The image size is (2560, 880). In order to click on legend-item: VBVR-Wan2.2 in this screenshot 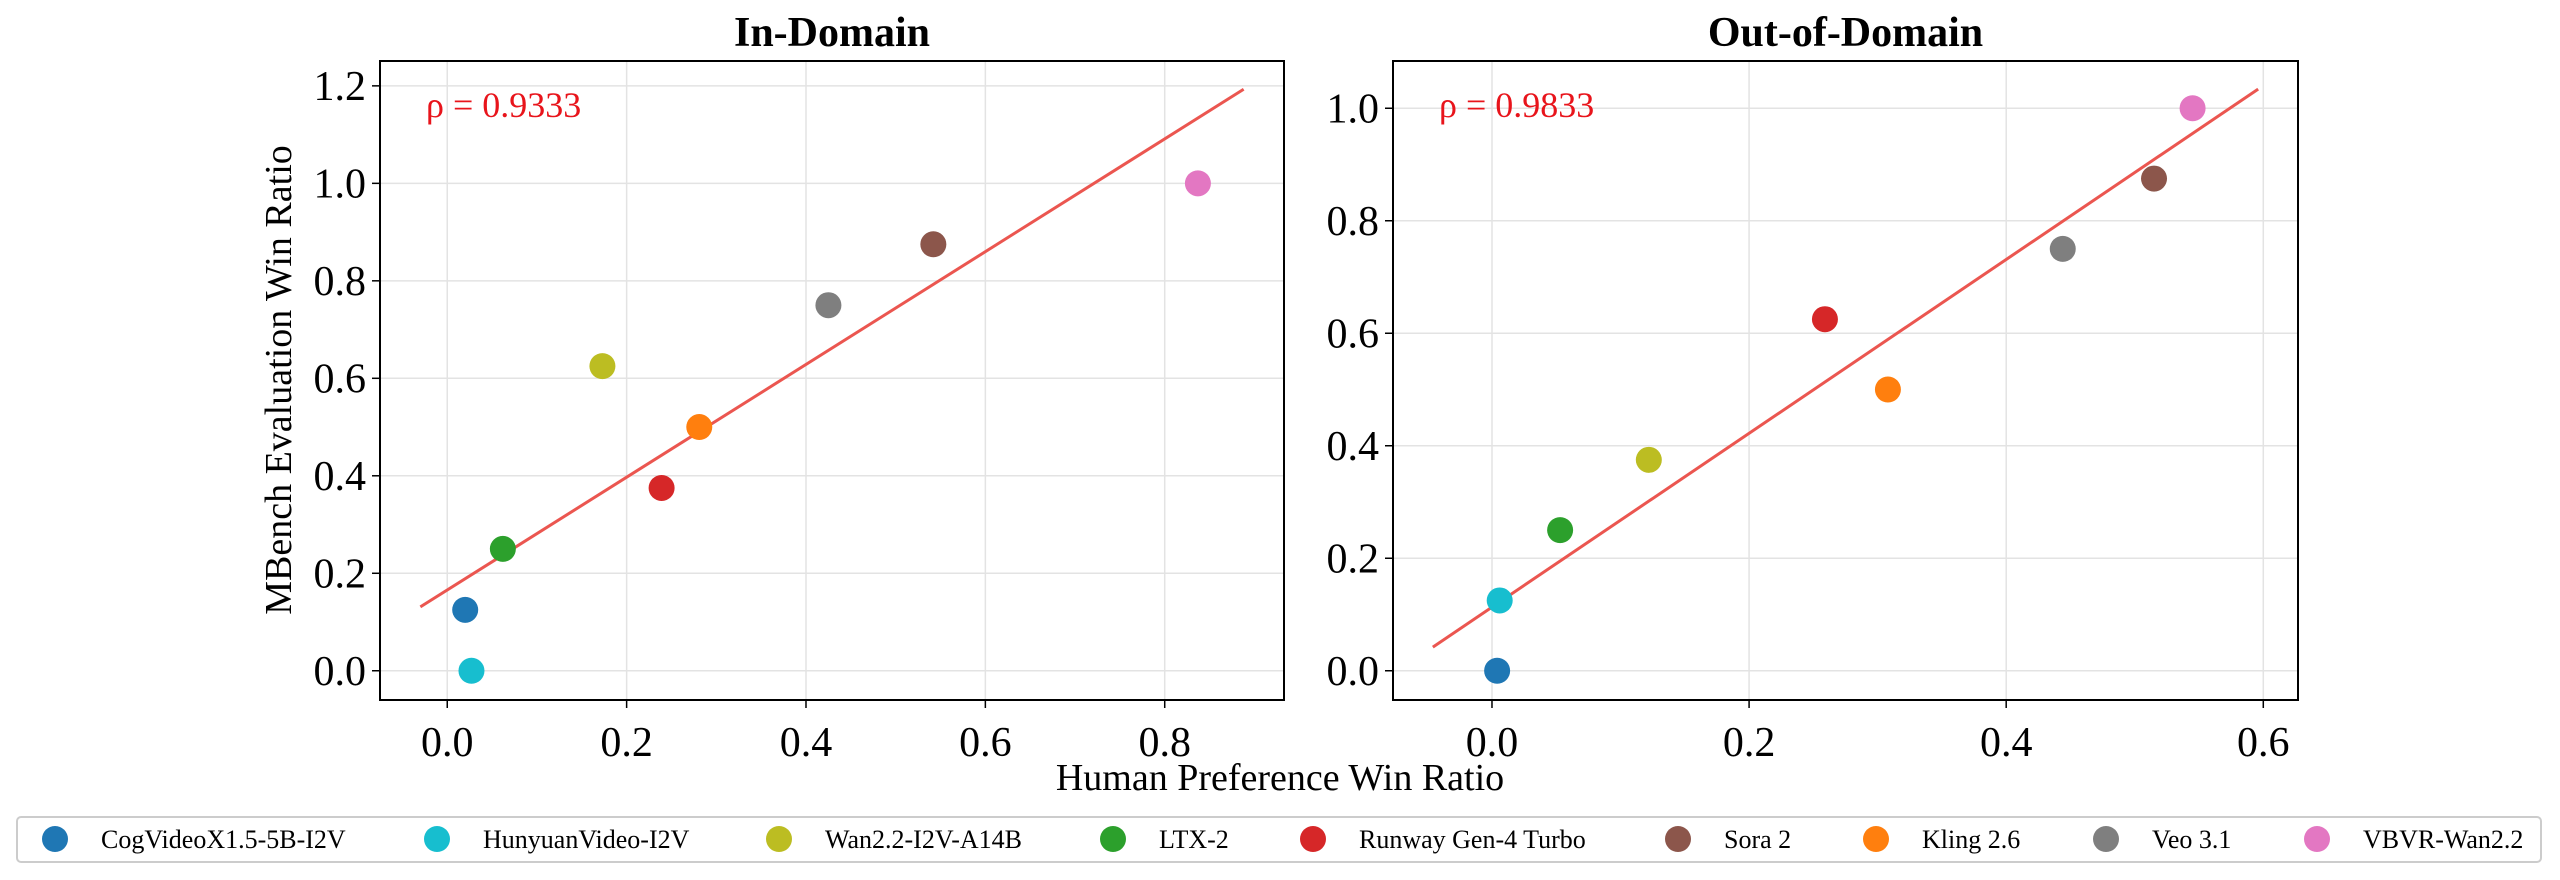, I will do `click(2413, 839)`.